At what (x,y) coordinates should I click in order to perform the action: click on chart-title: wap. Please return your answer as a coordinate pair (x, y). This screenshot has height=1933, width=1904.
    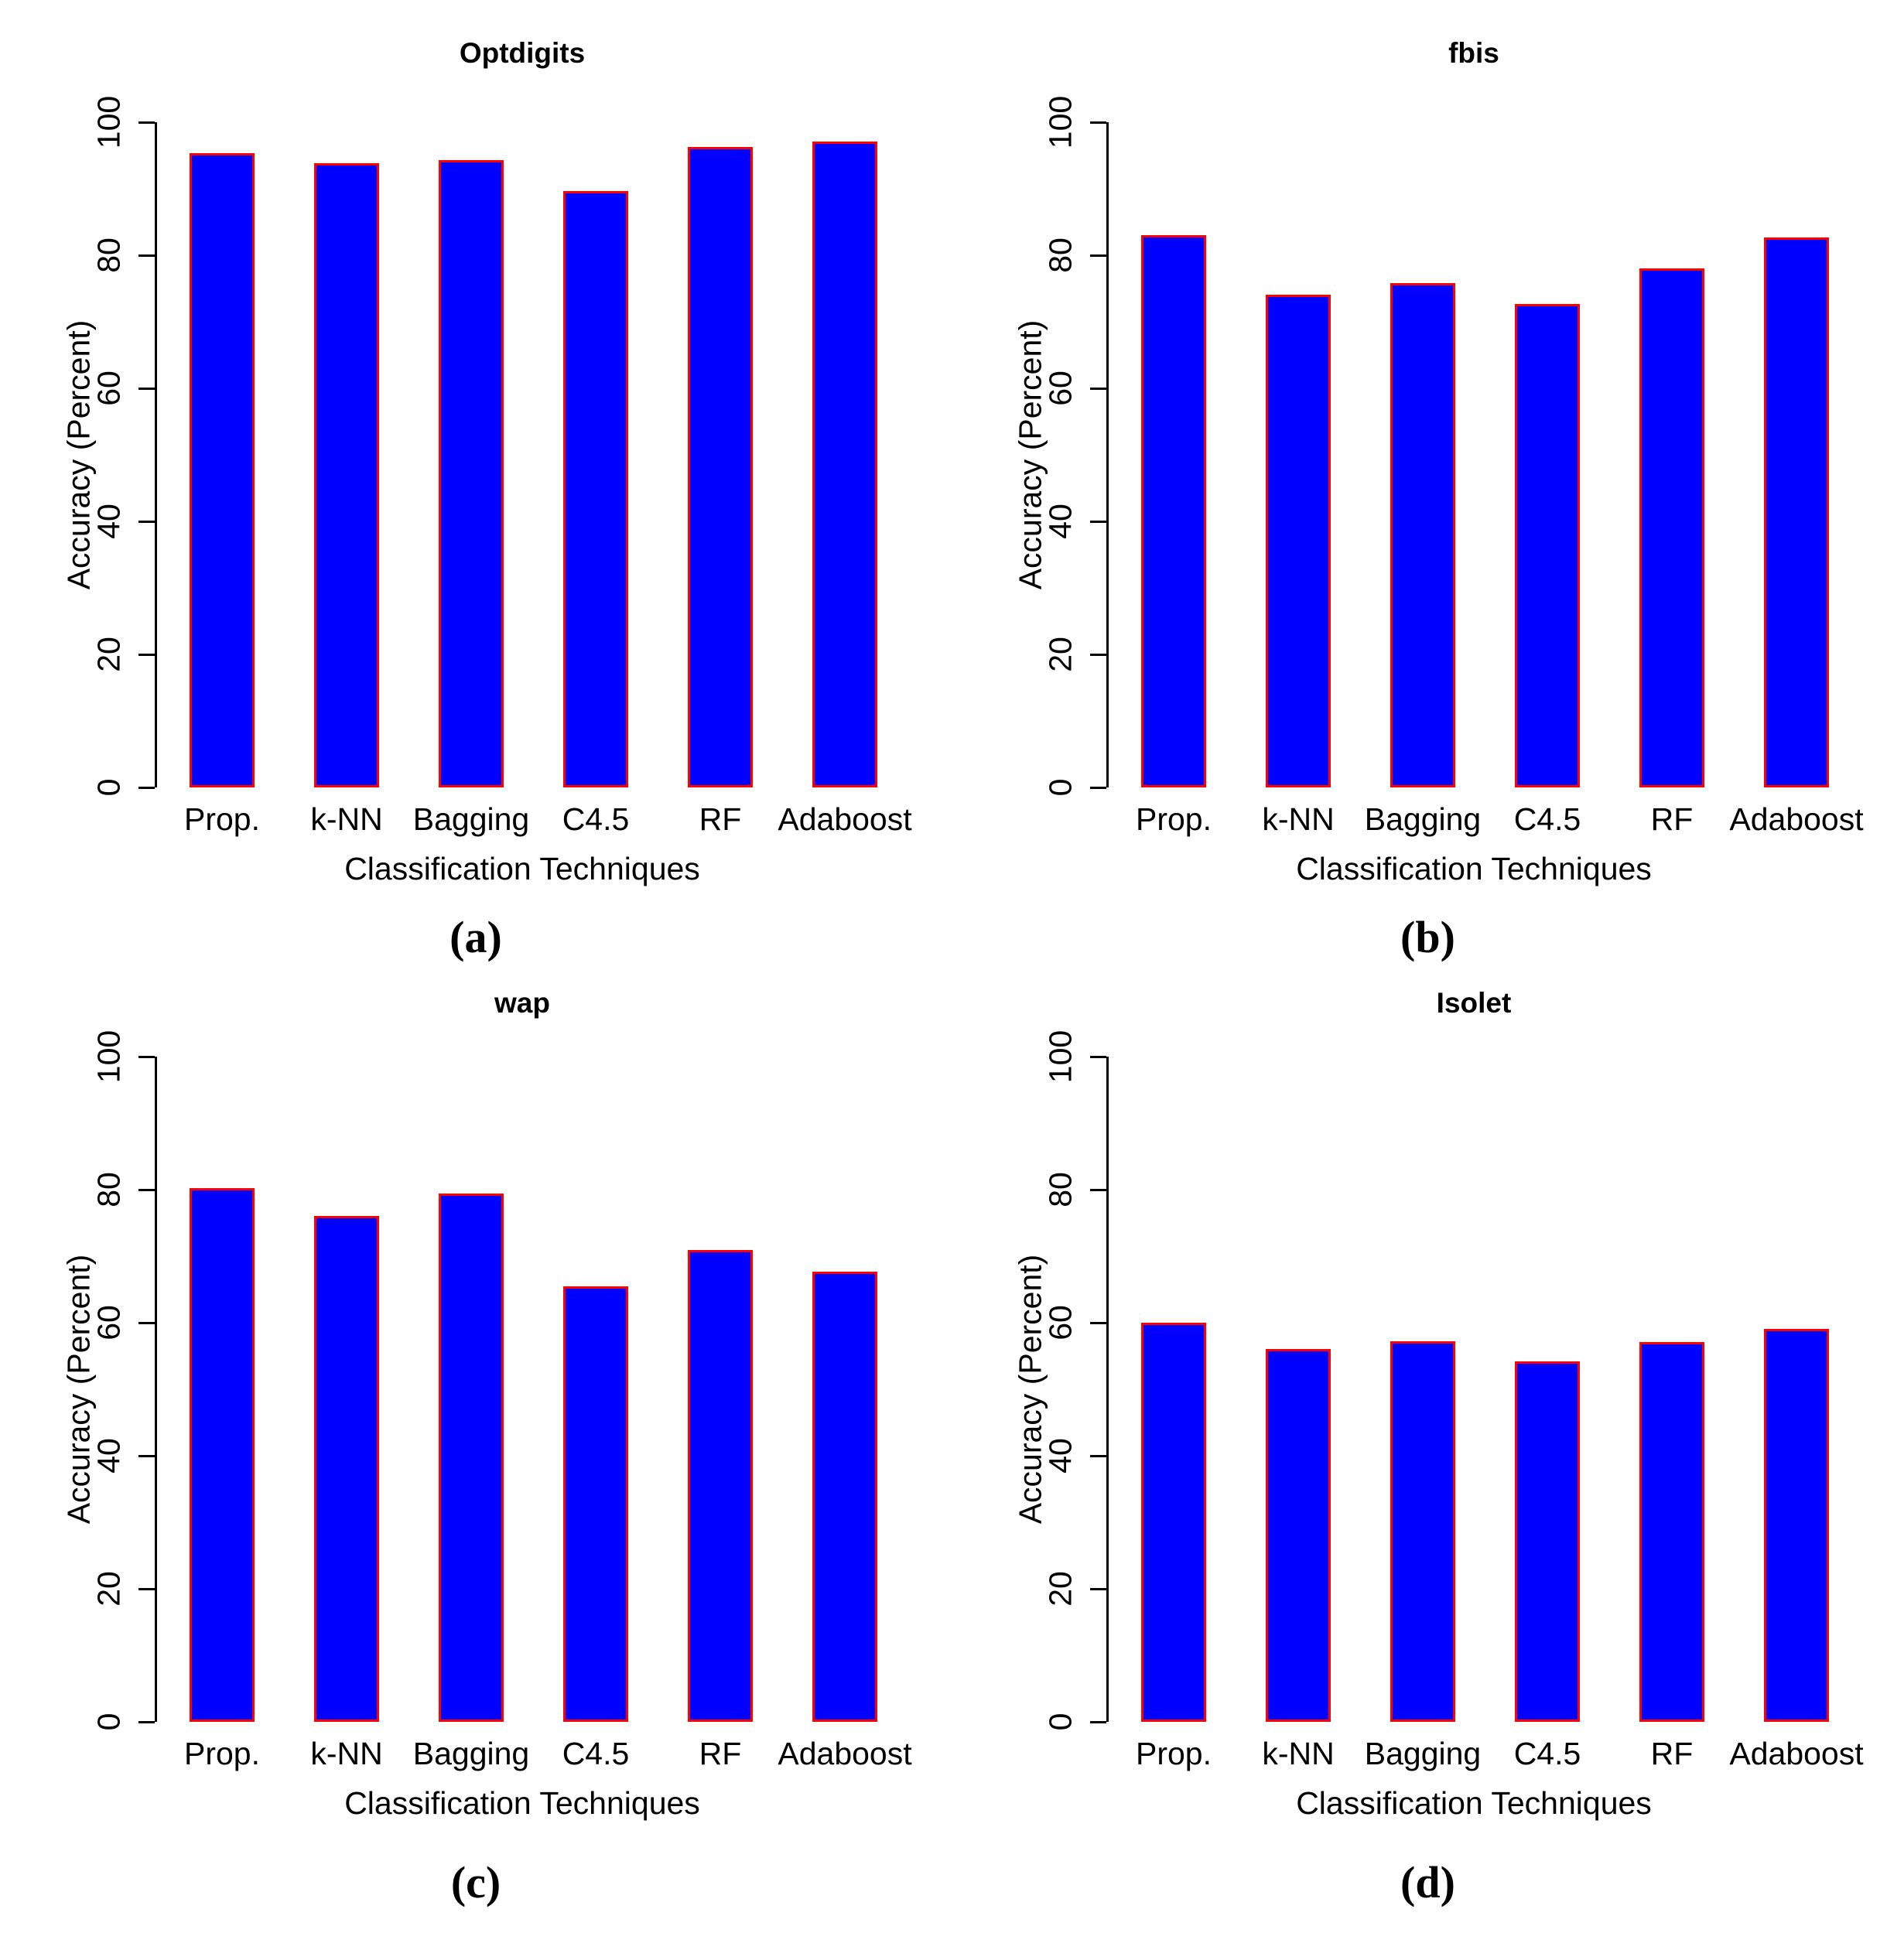
    Looking at the image, I should click on (522, 1003).